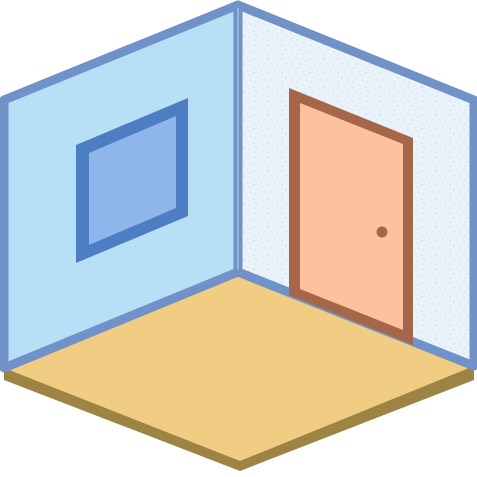 This screenshot has width=477, height=477. I want to click on window-pane, so click(132, 180).